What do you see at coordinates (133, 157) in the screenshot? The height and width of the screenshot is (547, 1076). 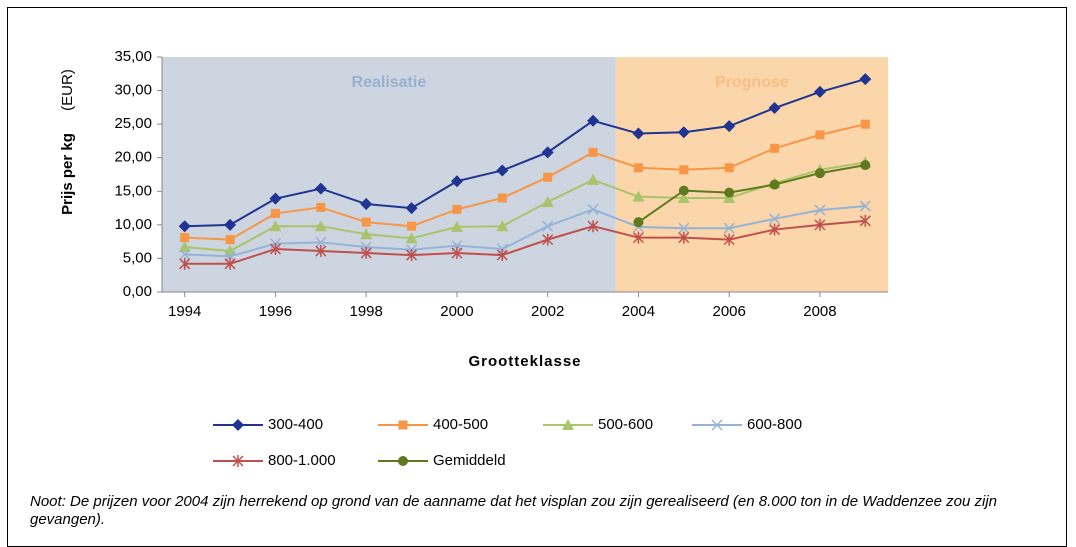 I see `y-tick-label: 20,00` at bounding box center [133, 157].